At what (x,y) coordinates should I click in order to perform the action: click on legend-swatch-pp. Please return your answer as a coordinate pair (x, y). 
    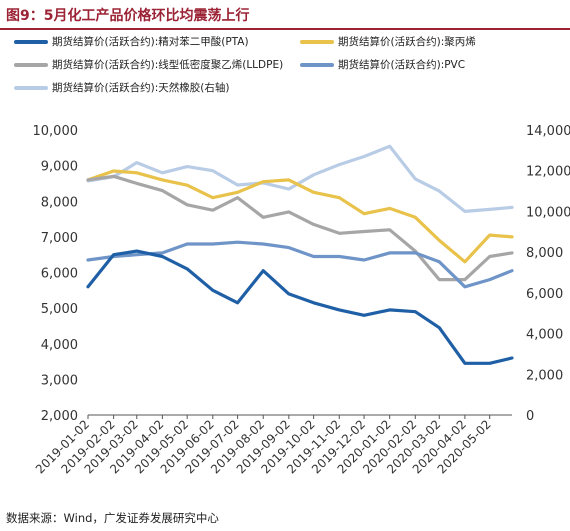
    Looking at the image, I should click on (317, 41).